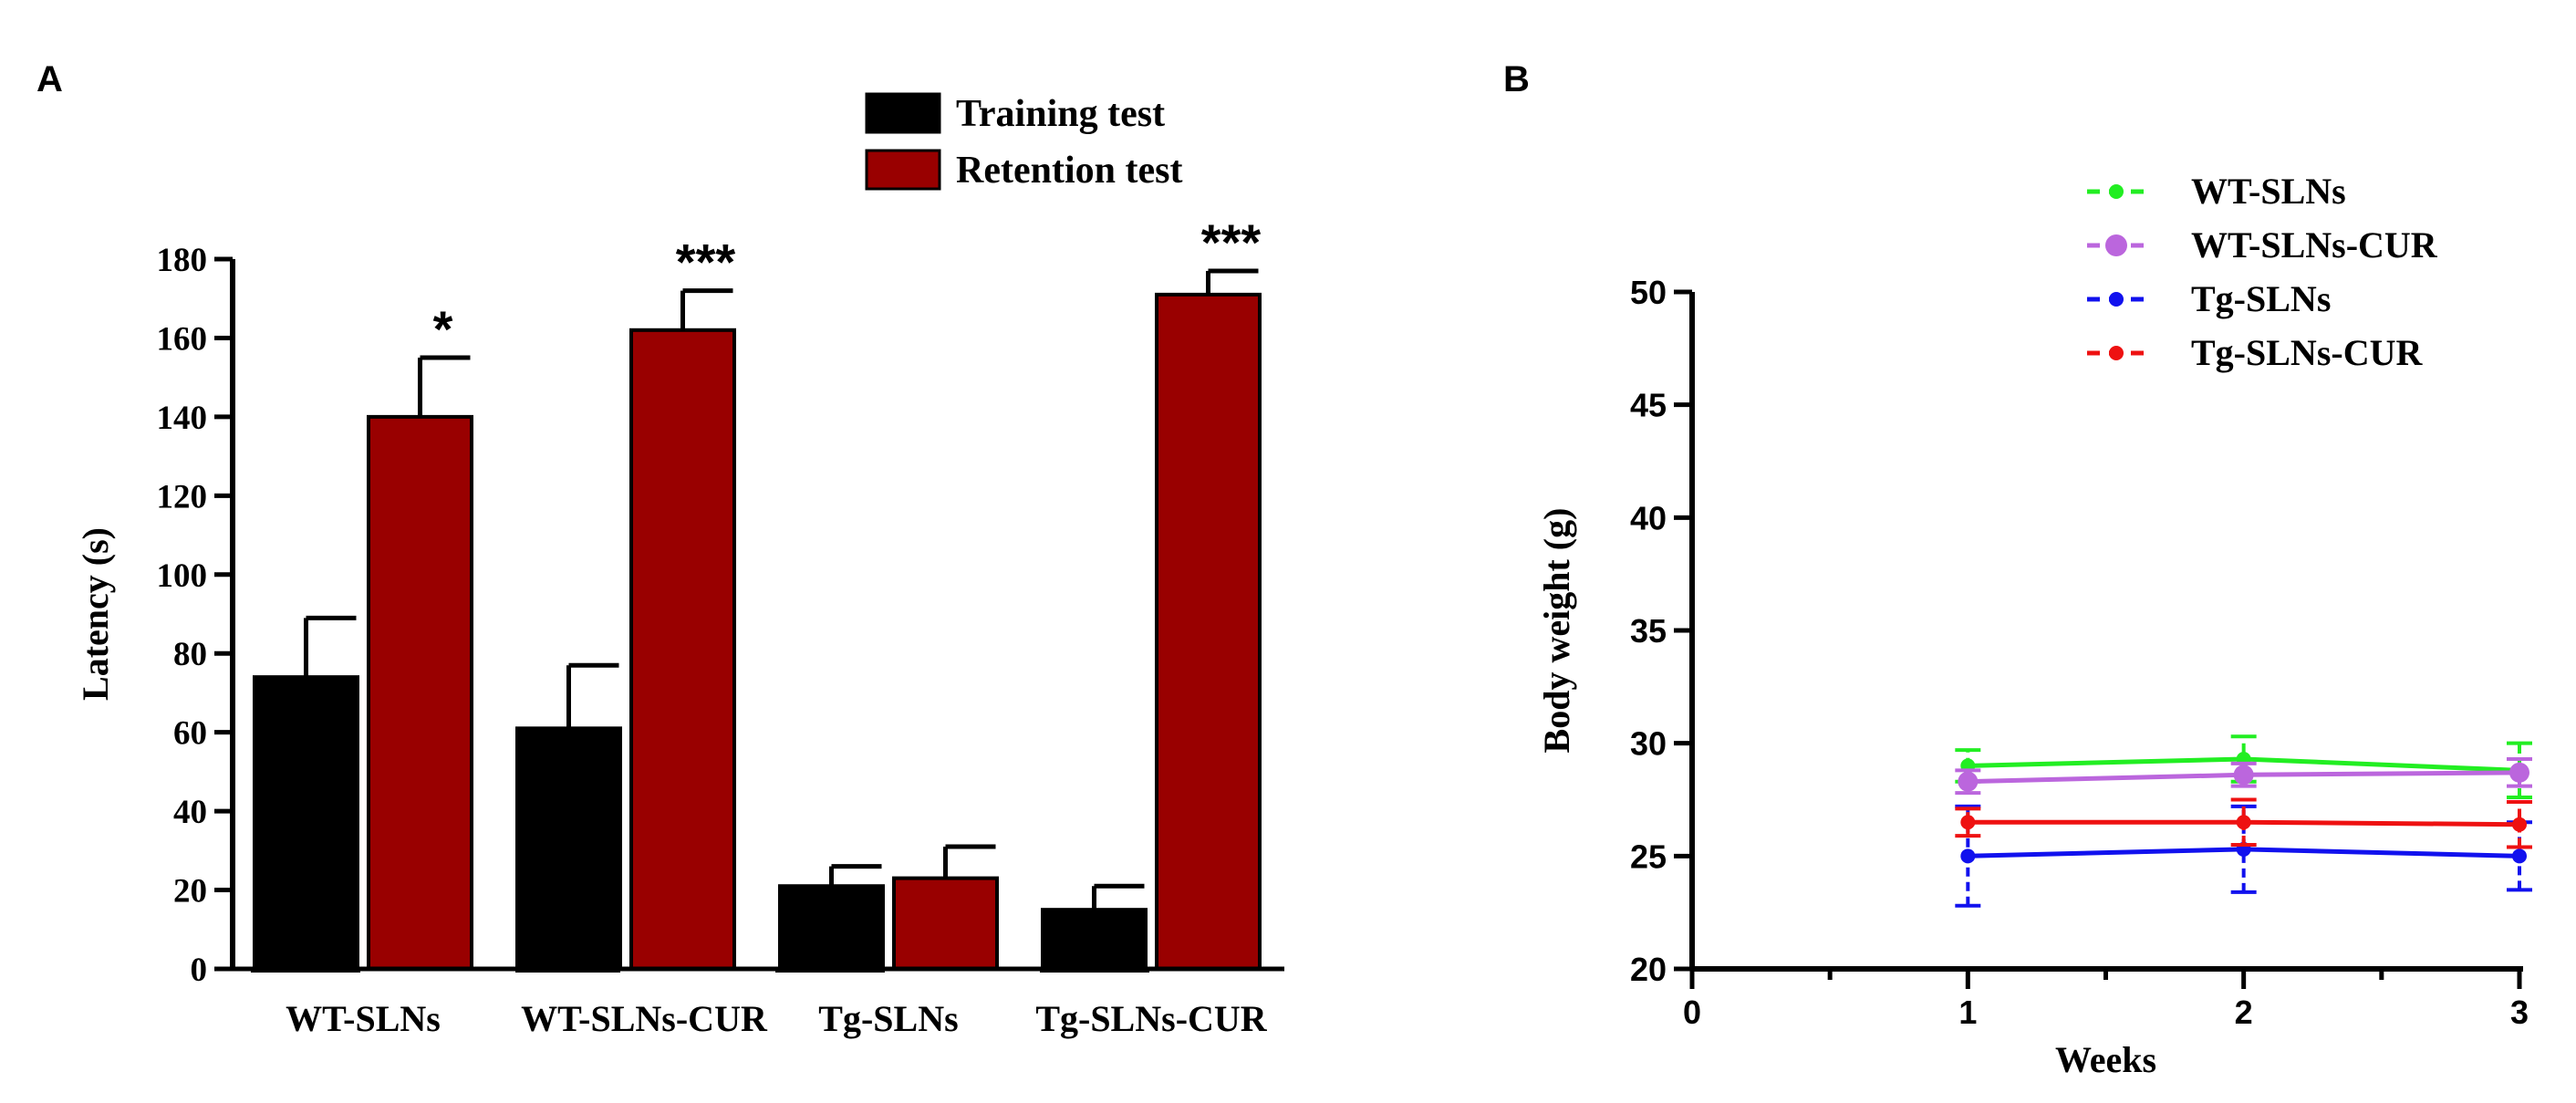 This screenshot has width=2576, height=1103. What do you see at coordinates (2244, 1012) in the screenshot?
I see `x-tick-label: 2` at bounding box center [2244, 1012].